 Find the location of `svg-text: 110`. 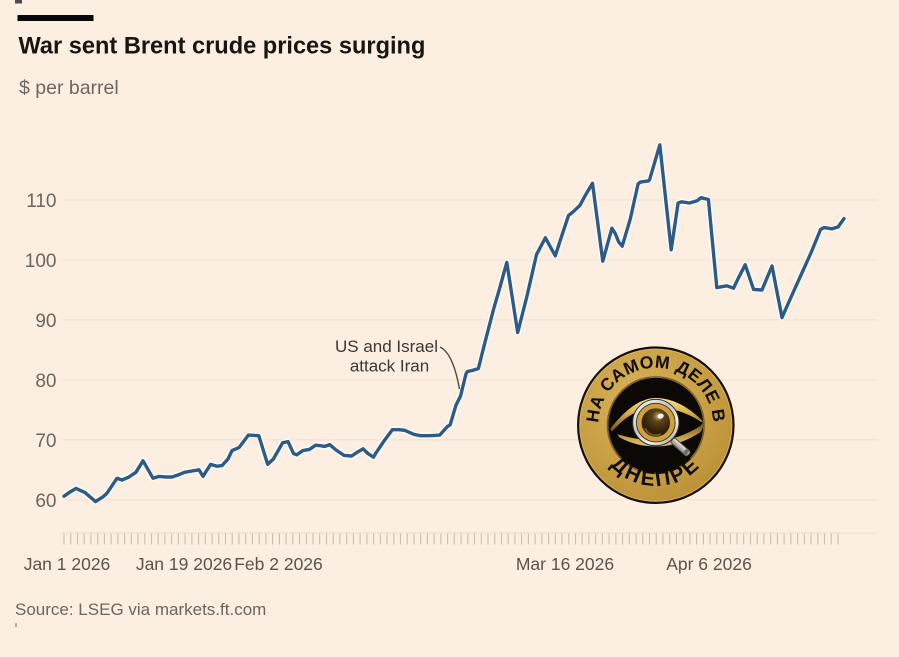

svg-text: 110 is located at coordinates (41, 201).